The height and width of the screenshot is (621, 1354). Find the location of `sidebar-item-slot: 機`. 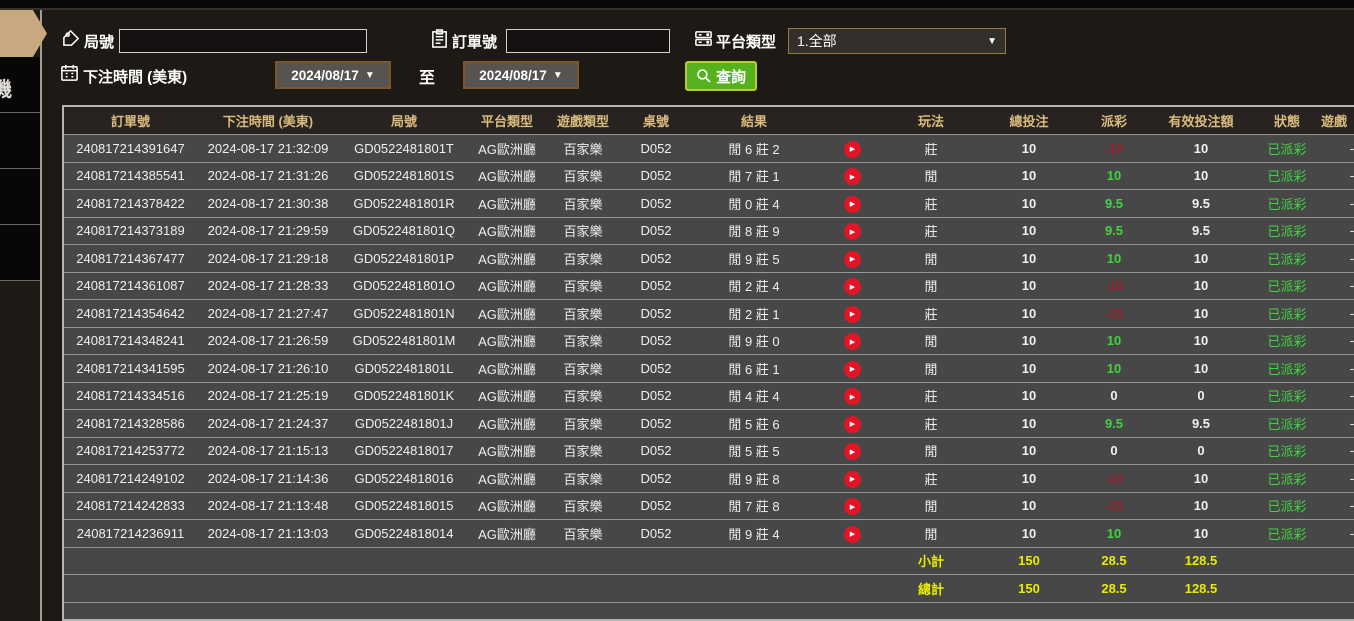

sidebar-item-slot: 機 is located at coordinates (20, 85).